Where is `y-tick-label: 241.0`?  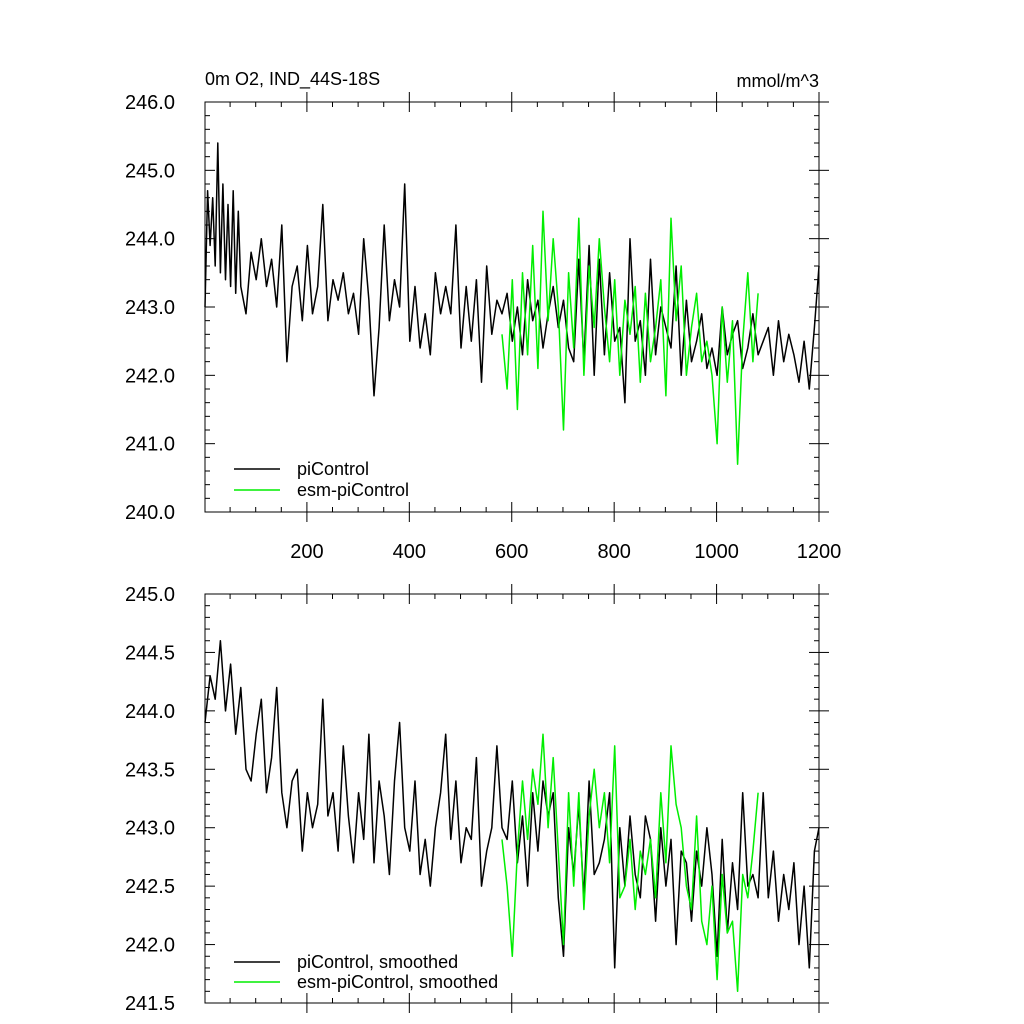
y-tick-label: 241.0 is located at coordinates (150, 445).